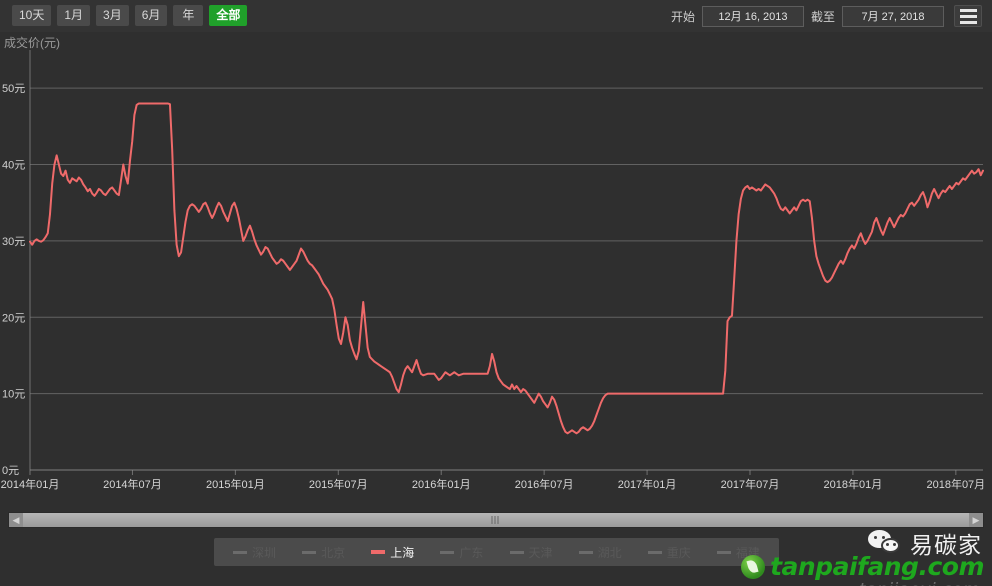 The width and height of the screenshot is (992, 586). I want to click on legend-label: 广东, so click(471, 552).